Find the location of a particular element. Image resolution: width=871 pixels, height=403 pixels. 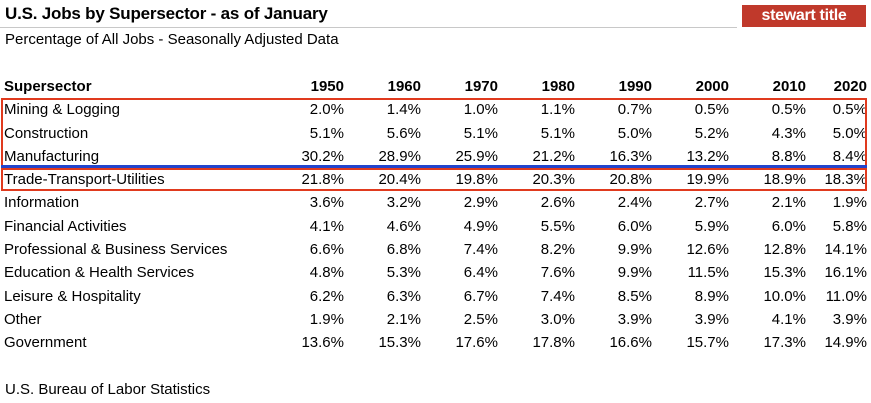

data-cell: 2.5% is located at coordinates (480, 319).